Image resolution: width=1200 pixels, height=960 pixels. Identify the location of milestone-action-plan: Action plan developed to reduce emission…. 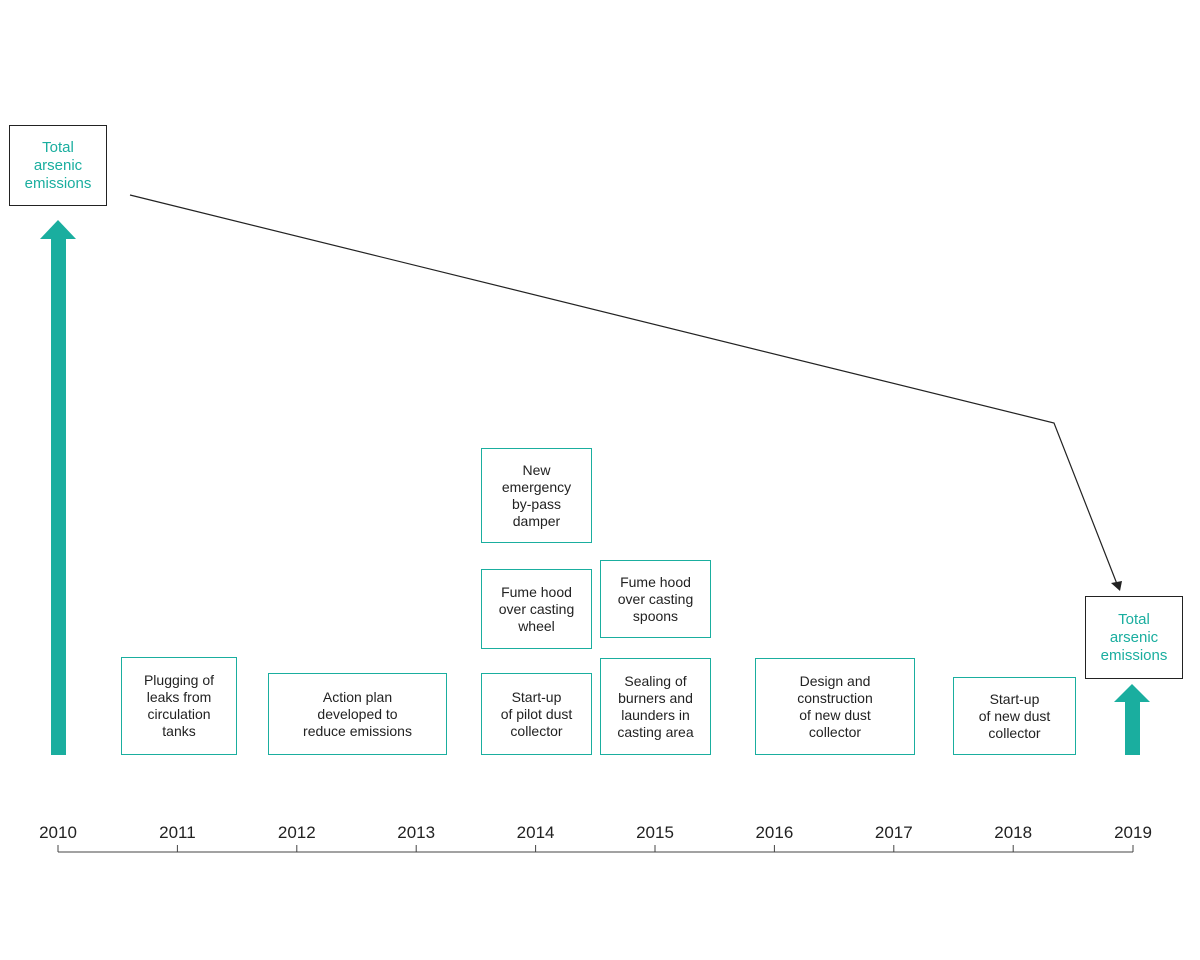
(357, 714).